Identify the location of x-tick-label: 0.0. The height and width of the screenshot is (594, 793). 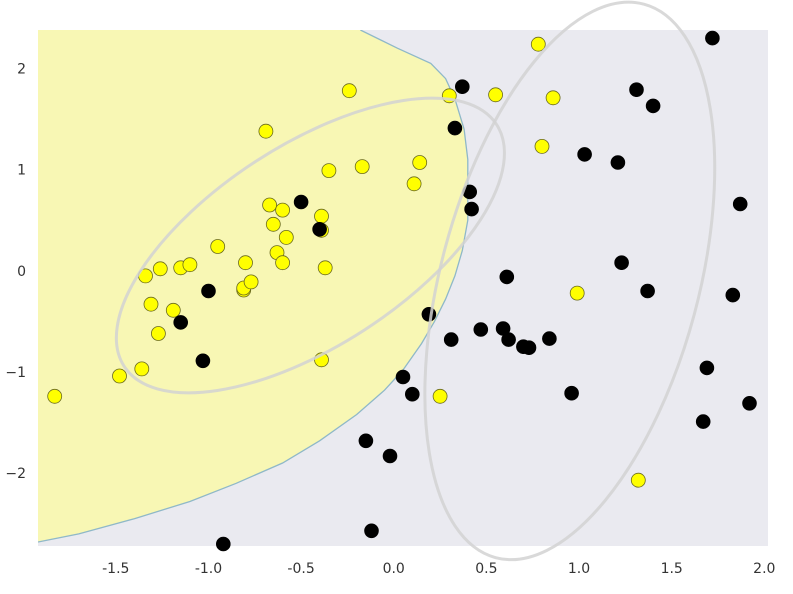
(394, 569).